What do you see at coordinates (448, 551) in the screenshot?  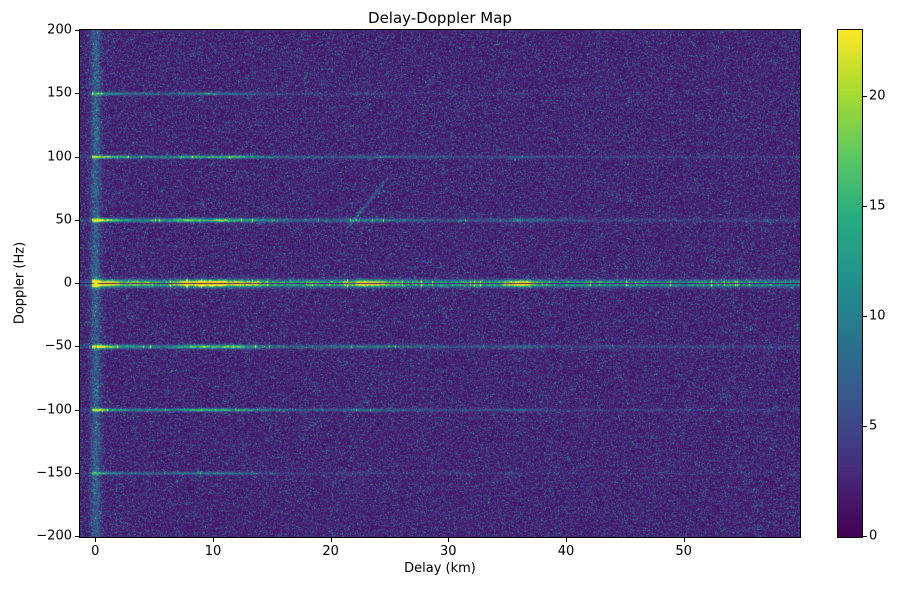 I see `x-tick-label: 30` at bounding box center [448, 551].